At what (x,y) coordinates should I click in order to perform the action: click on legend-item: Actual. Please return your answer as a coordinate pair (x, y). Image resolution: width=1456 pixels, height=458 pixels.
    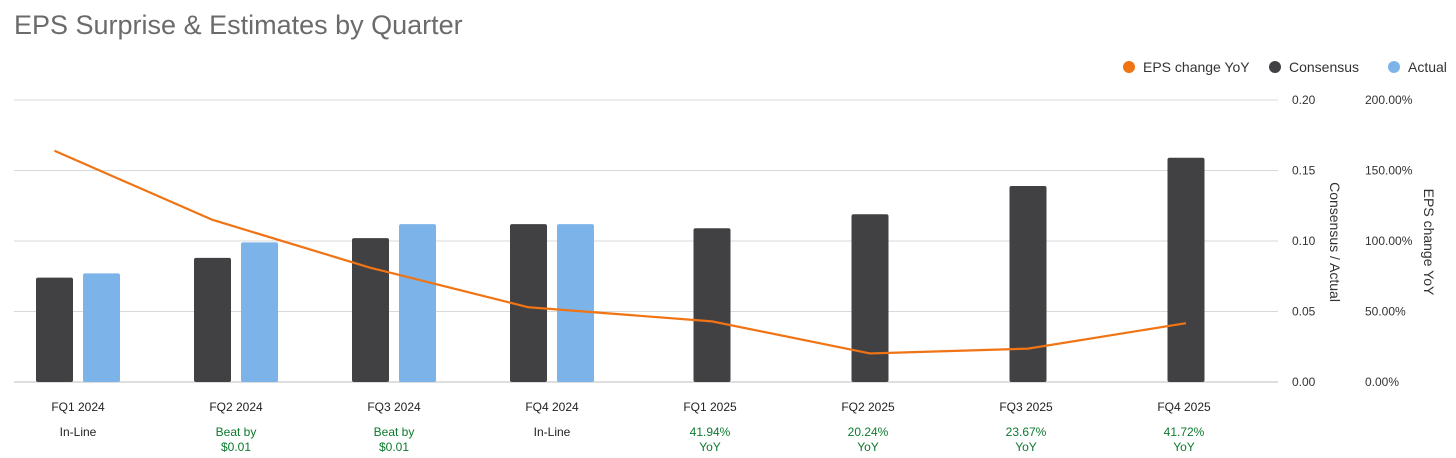
    Looking at the image, I should click on (1417, 67).